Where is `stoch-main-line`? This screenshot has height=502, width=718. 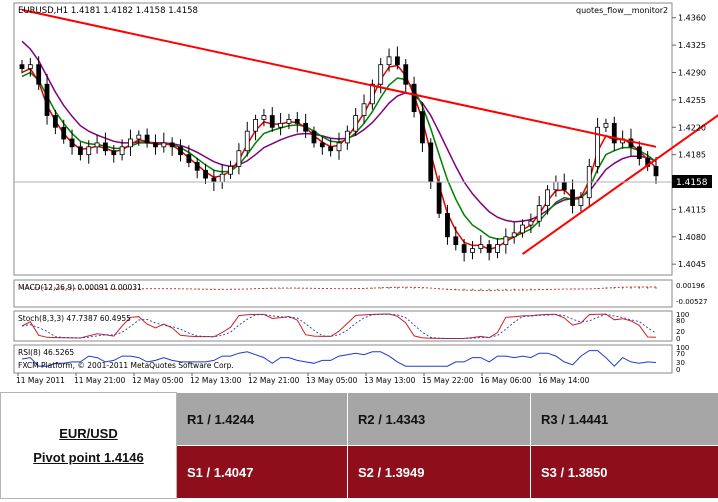 stoch-main-line is located at coordinates (339, 326).